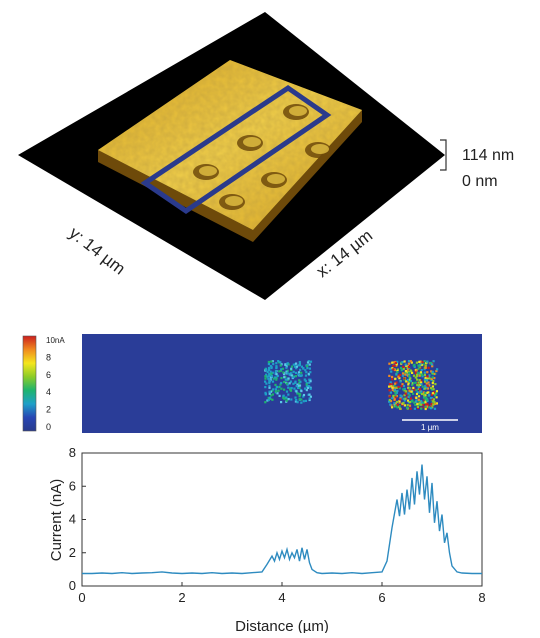  I want to click on afm-crater-rim, so click(208, 171).